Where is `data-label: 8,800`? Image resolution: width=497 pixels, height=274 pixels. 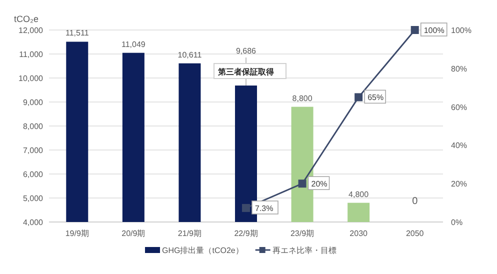
data-label: 8,800 is located at coordinates (302, 98).